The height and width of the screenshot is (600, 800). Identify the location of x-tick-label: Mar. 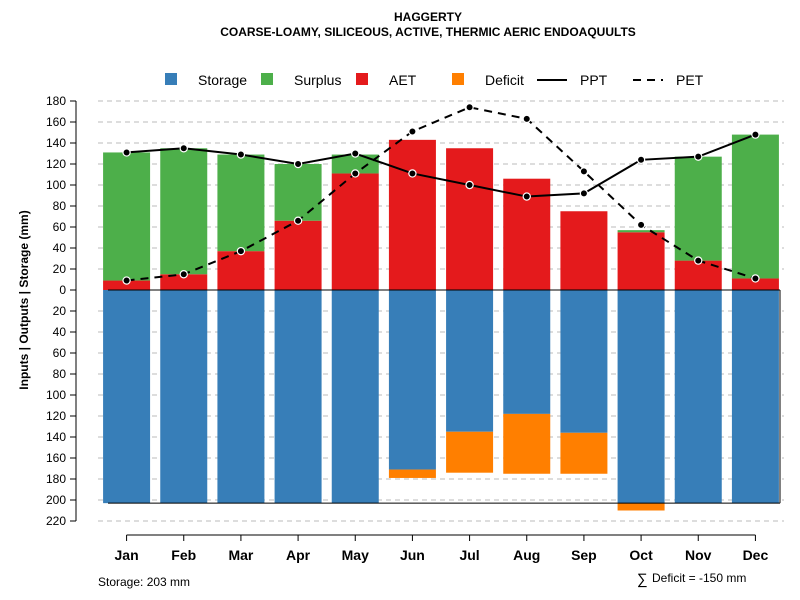
(240, 555).